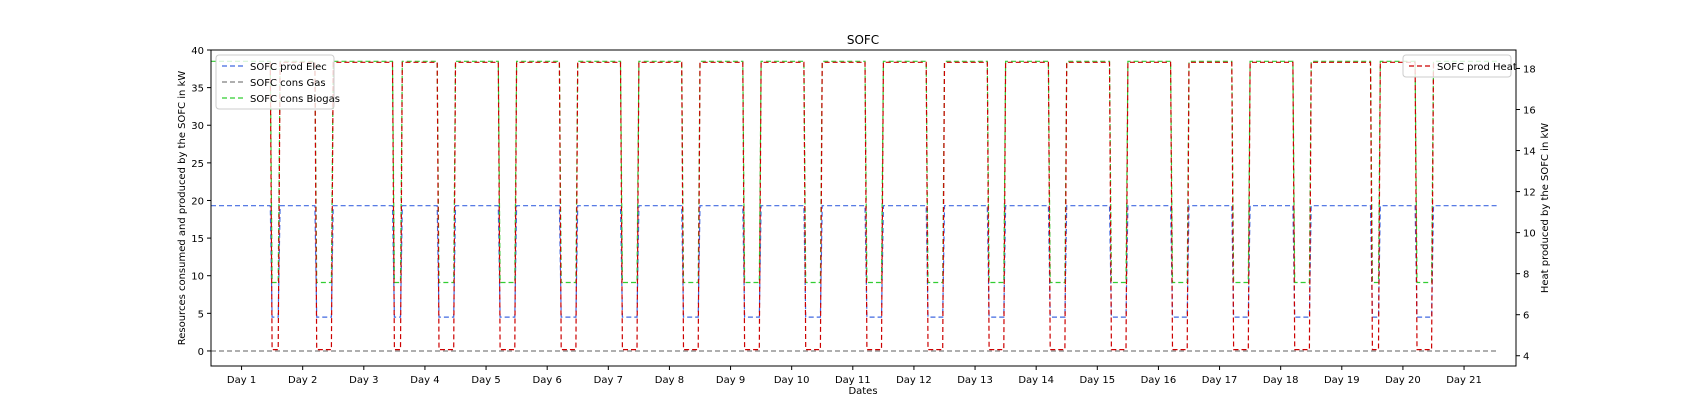 This screenshot has width=1684, height=417. Describe the element at coordinates (1220, 380) in the screenshot. I see `x-tick-label-16: Day 17` at that location.